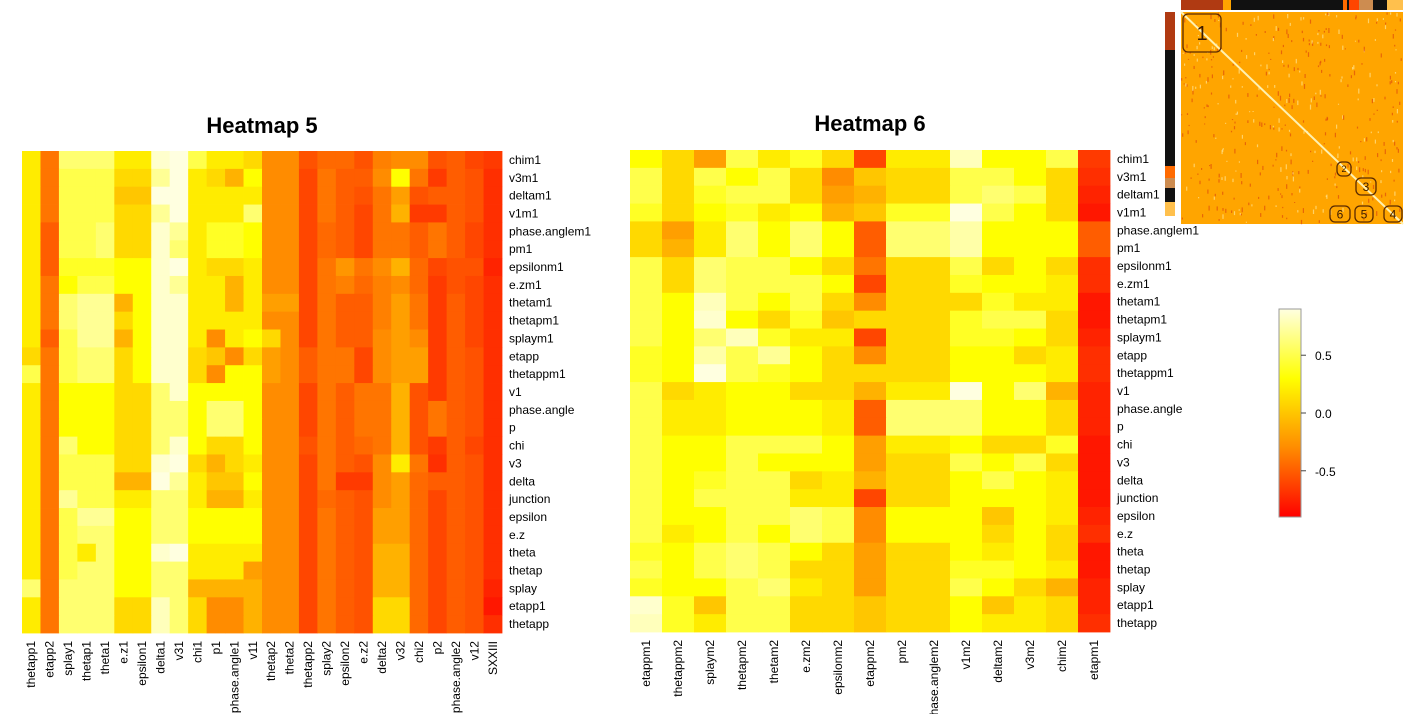 The image size is (1405, 714). I want to click on overview-block-marker, so click(1393, 214).